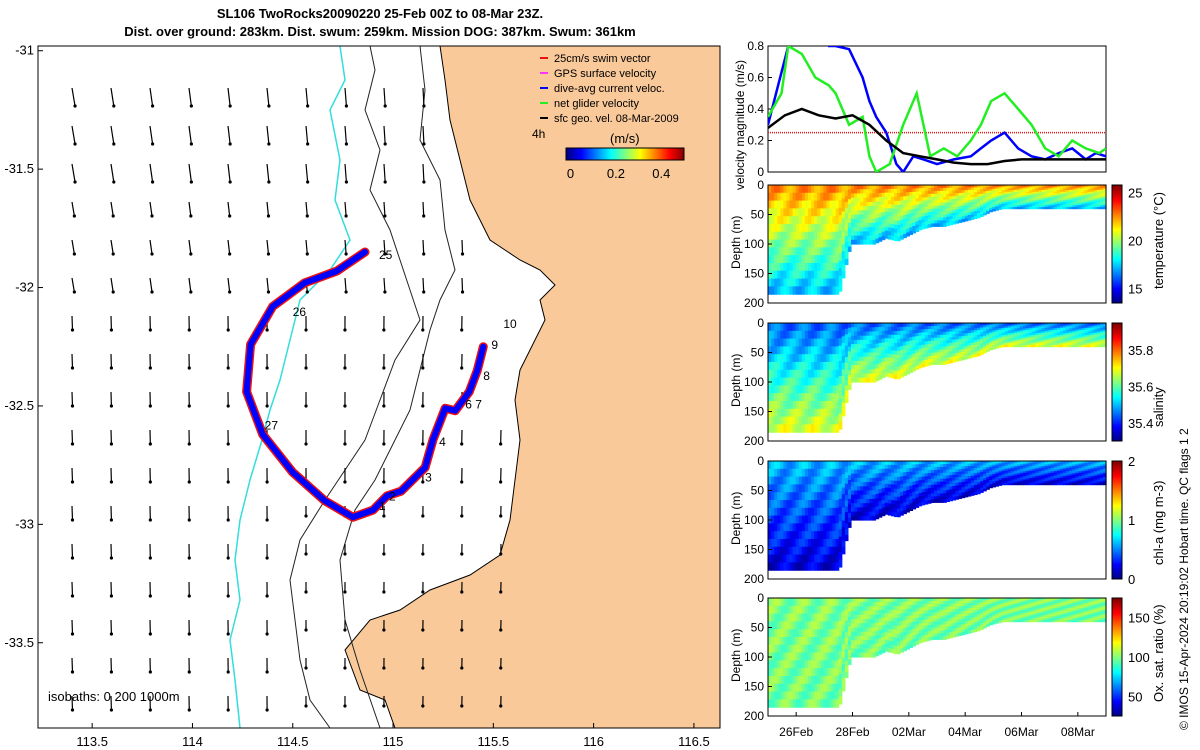 The width and height of the screenshot is (1200, 750). I want to click on profile-ytick-label: 100, so click(754, 382).